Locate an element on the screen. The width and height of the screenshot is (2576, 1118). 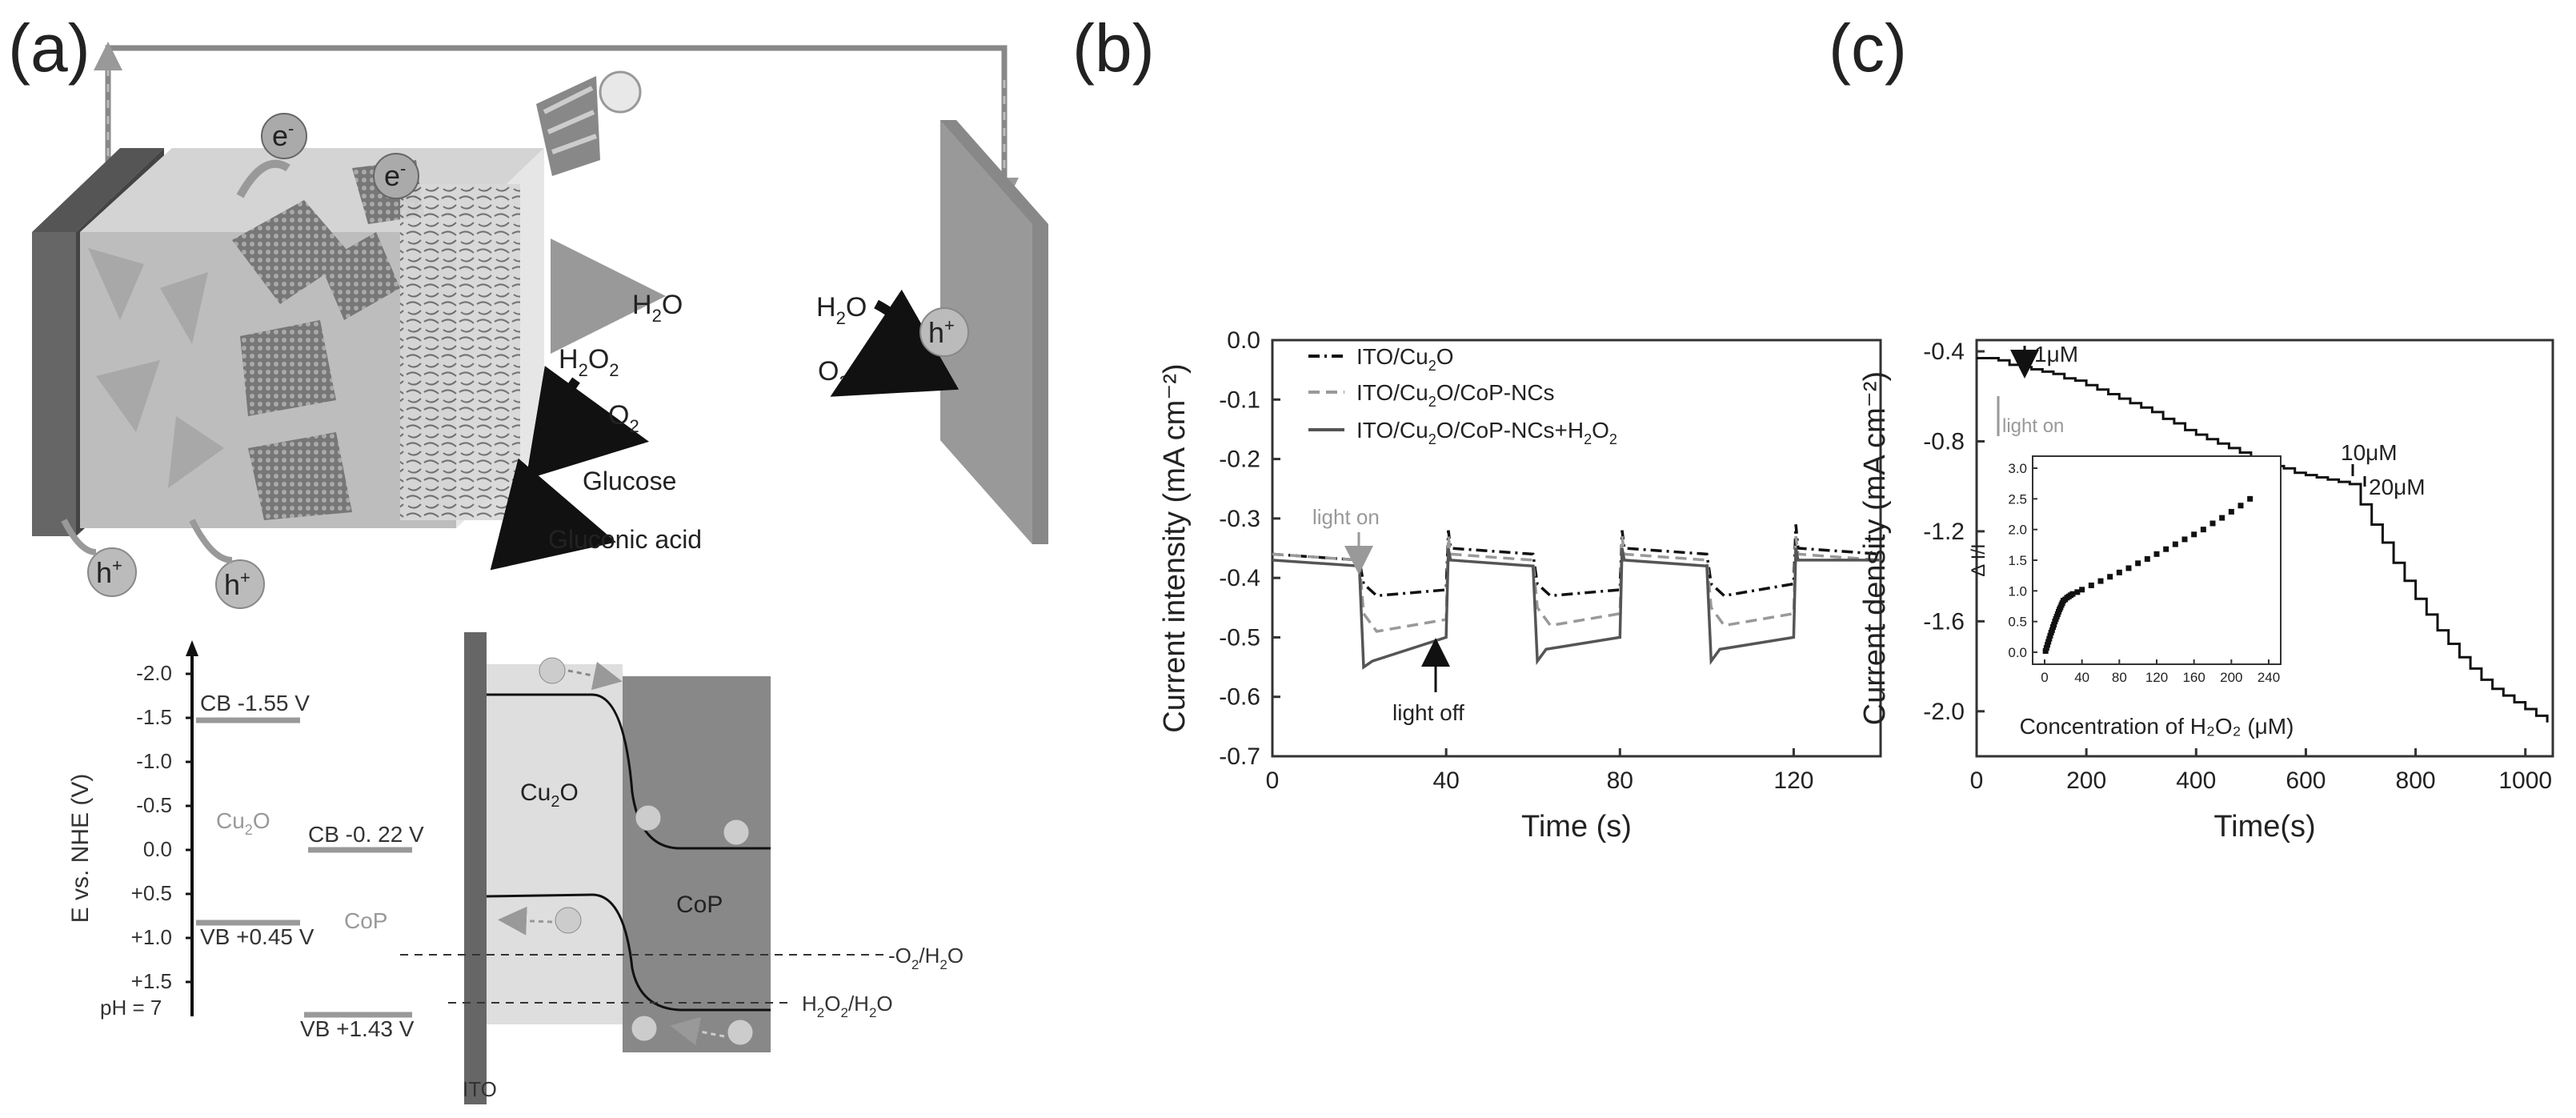
chart-b-ytick-label: -0.6 is located at coordinates (1239, 697).